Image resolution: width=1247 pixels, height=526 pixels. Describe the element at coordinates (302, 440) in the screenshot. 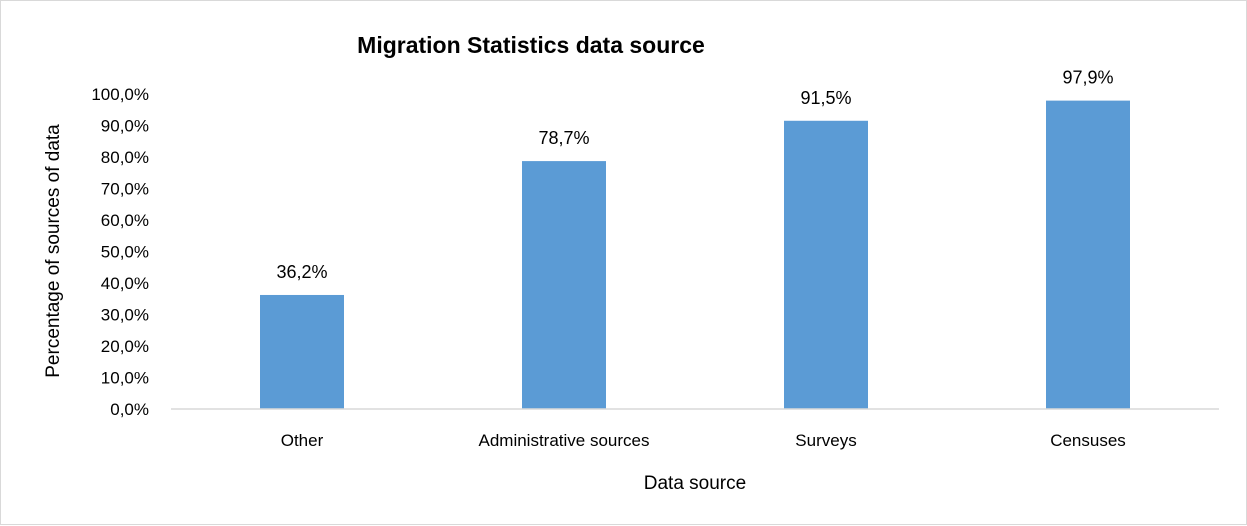

I see `x-tick-label: Other` at that location.